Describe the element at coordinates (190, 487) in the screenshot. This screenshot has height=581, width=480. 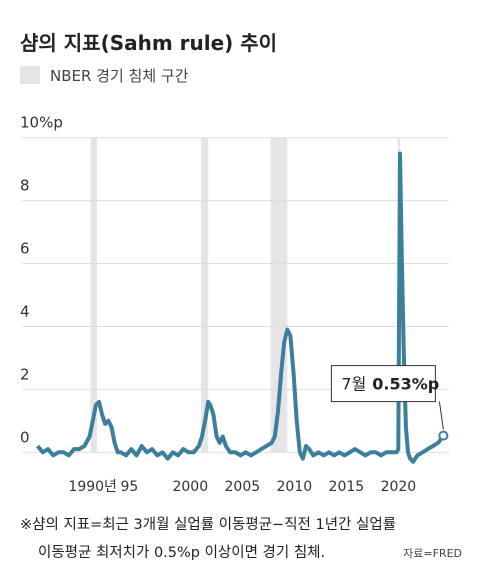
I see `x-tick-label: 2000` at that location.